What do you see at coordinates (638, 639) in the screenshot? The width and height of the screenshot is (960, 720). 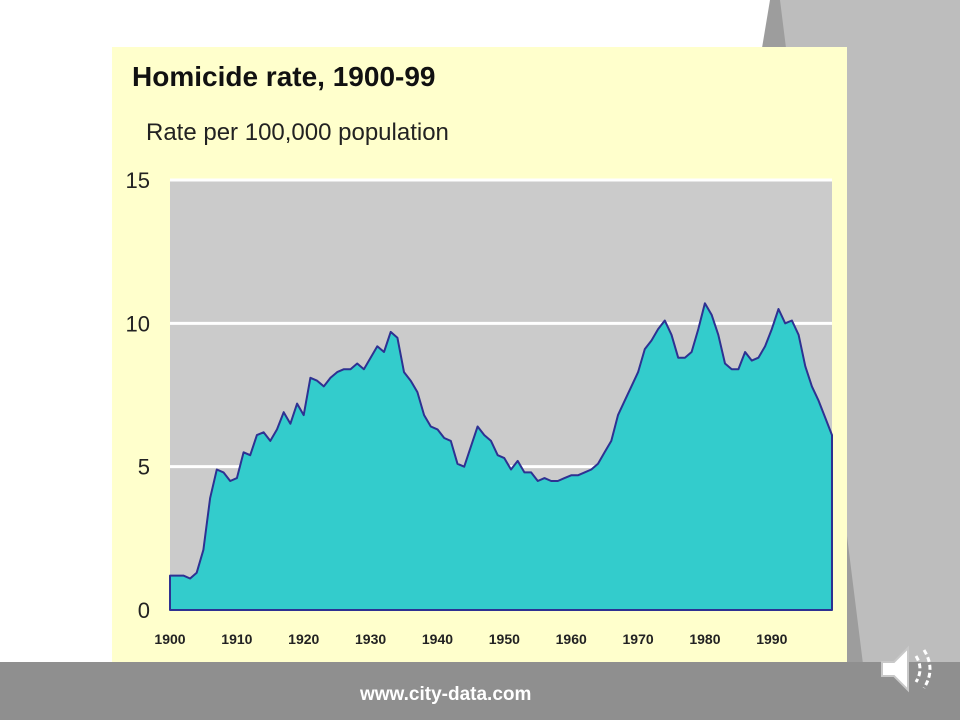 I see `x-tick-label-1970: 1970` at bounding box center [638, 639].